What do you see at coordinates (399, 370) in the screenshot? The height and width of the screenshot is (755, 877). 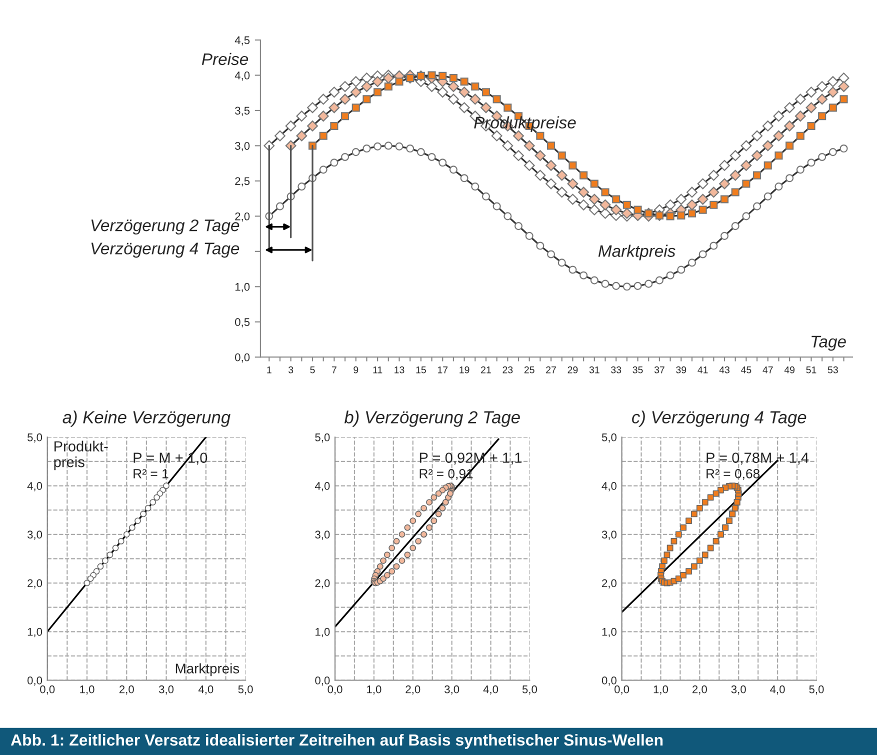 I see `x-tick-label: 13` at bounding box center [399, 370].